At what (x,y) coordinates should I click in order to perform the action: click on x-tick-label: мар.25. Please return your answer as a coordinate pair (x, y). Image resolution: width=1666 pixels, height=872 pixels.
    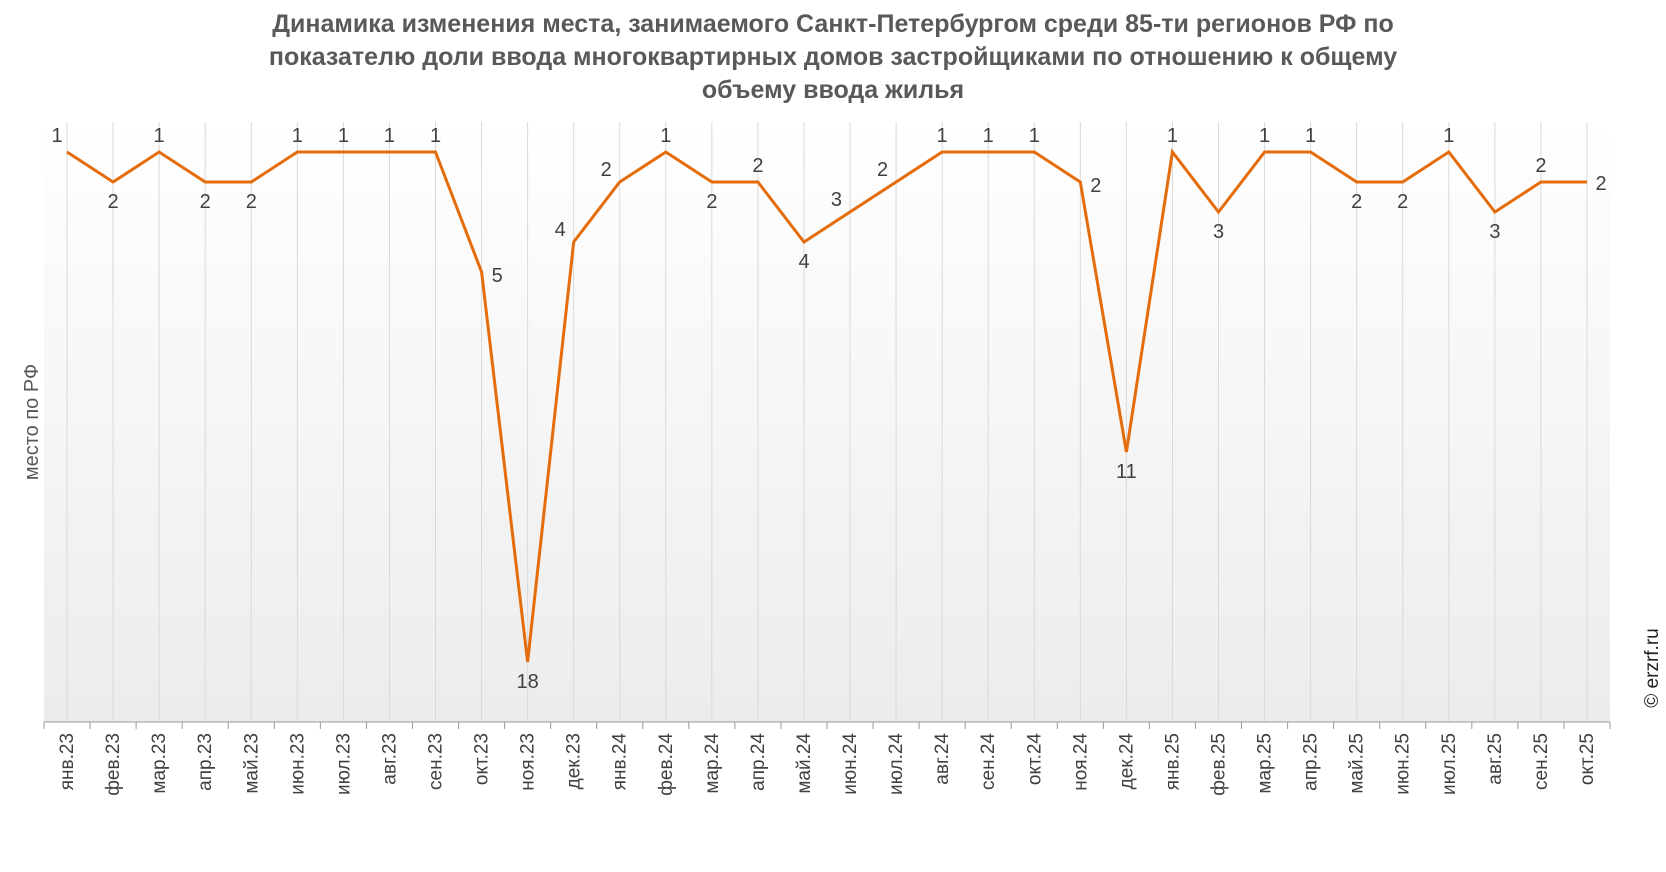
    Looking at the image, I should click on (1265, 763).